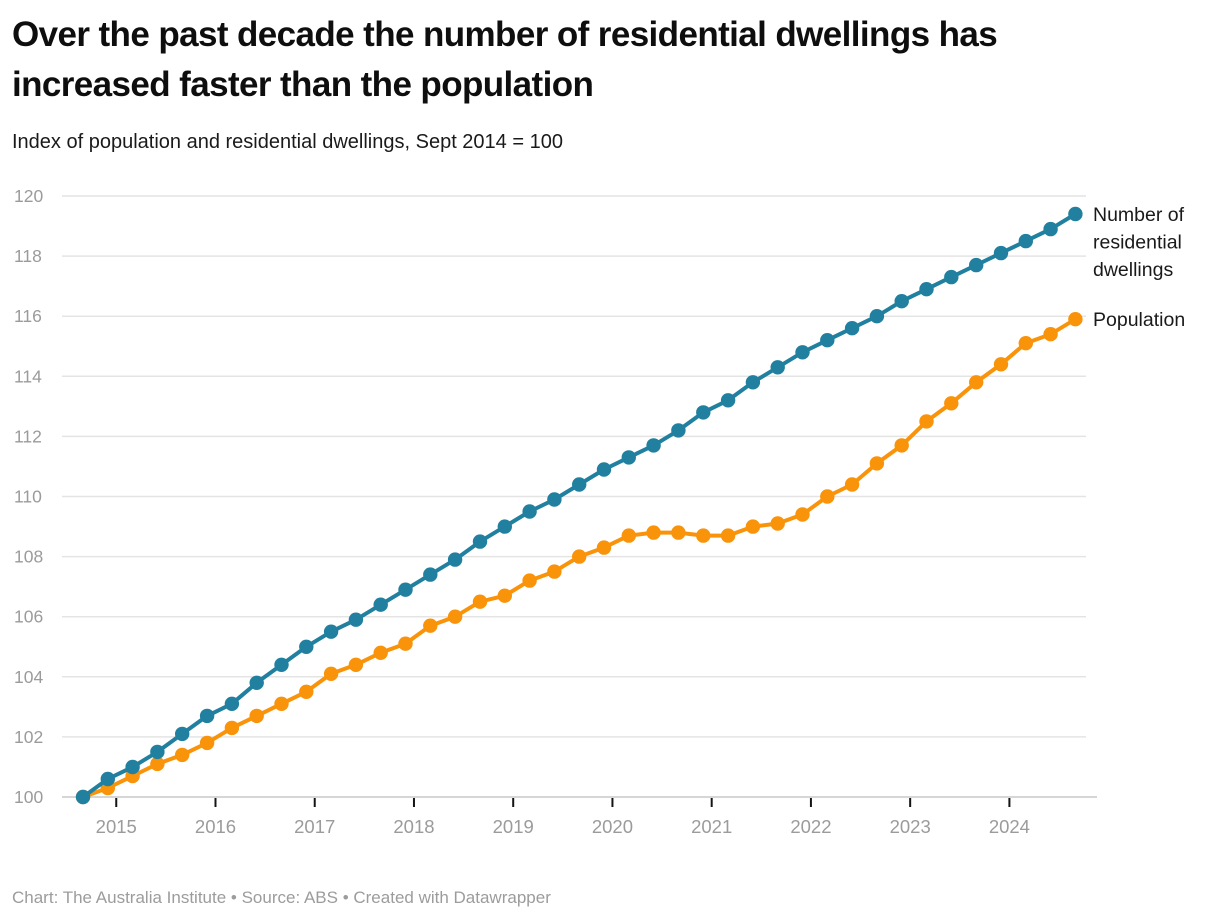  I want to click on y-axis-tick-label: 118, so click(28, 256).